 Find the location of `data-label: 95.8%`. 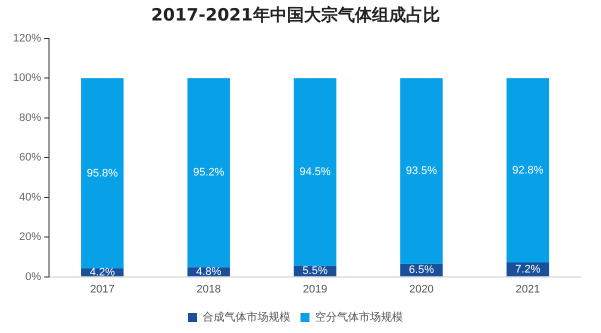

data-label: 95.8% is located at coordinates (102, 173).